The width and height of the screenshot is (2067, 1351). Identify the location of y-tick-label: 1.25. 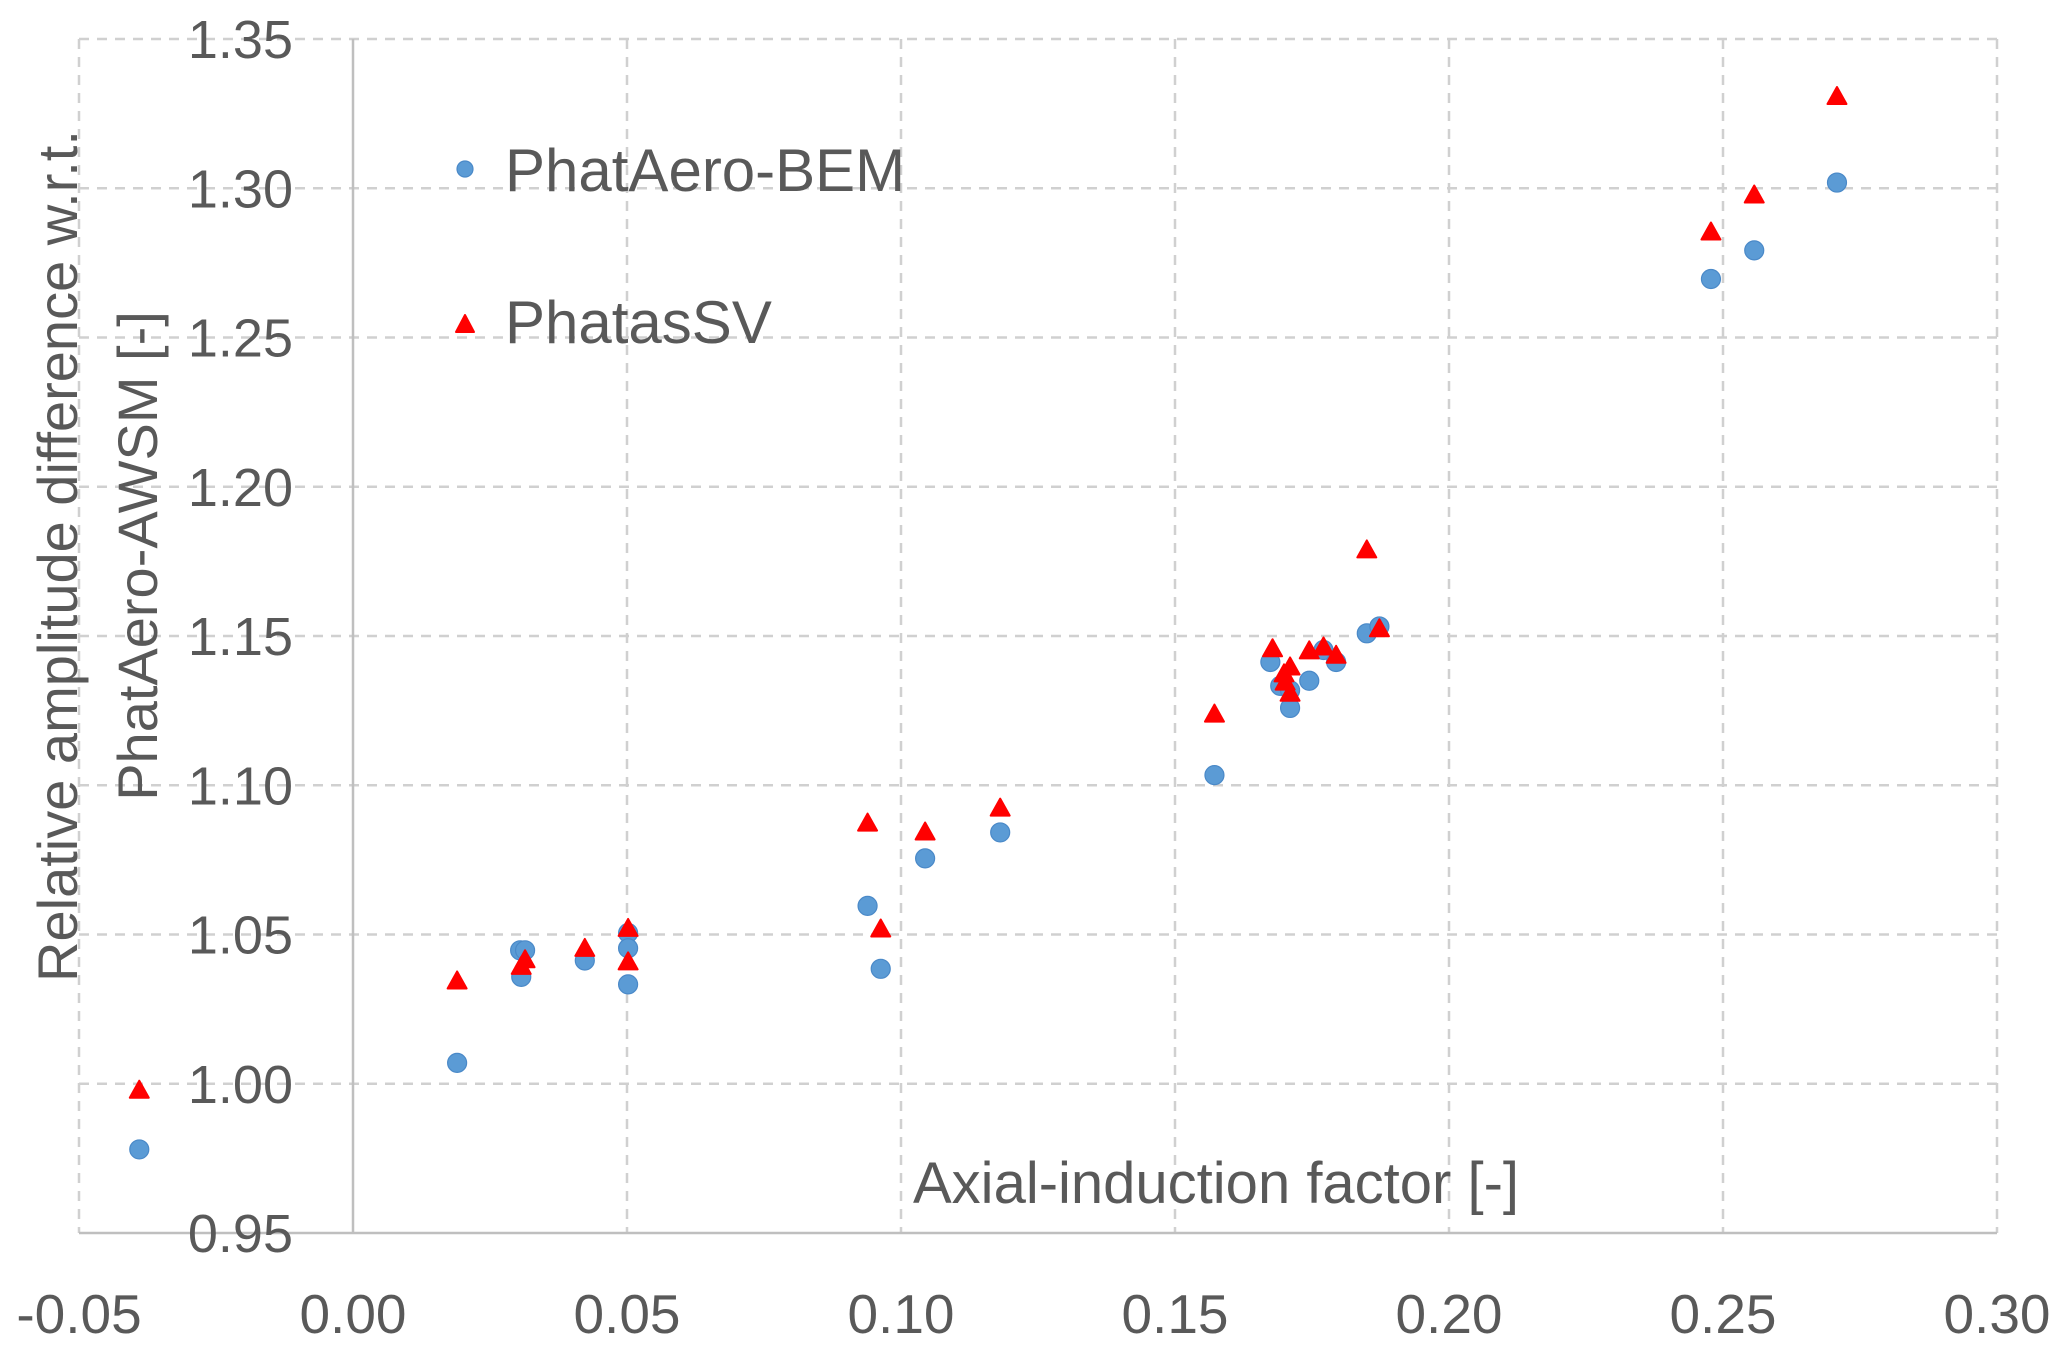
(240, 339).